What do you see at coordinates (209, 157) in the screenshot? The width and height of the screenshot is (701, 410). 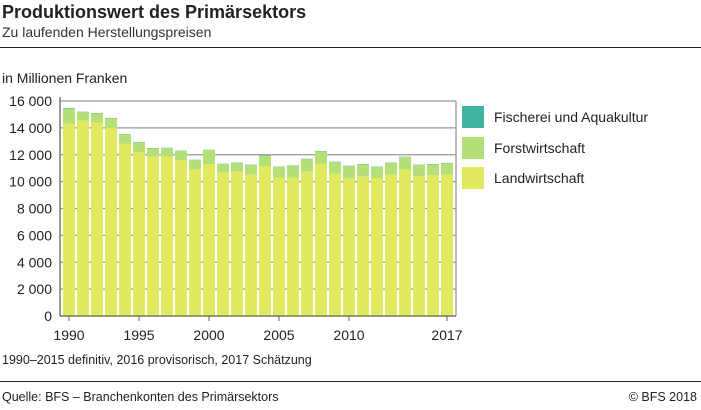 I see `bar-forstwirtschaft-2000` at bounding box center [209, 157].